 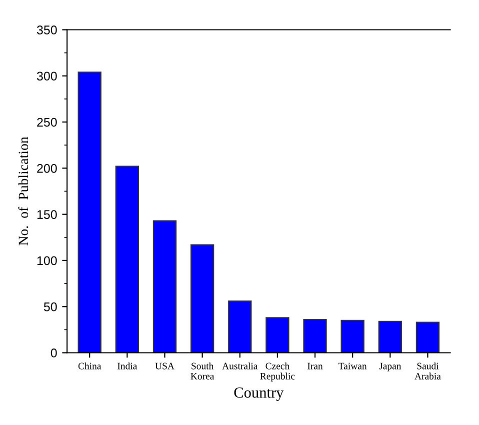 I want to click on x-tick-label: Australia, so click(x=240, y=366).